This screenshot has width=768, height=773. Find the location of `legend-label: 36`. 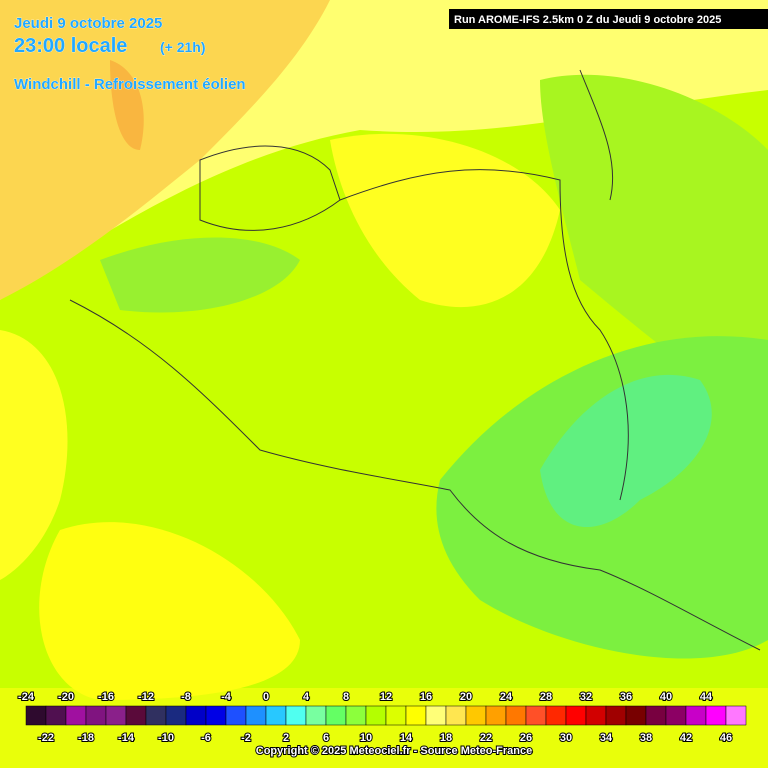

legend-label: 36 is located at coordinates (626, 697).